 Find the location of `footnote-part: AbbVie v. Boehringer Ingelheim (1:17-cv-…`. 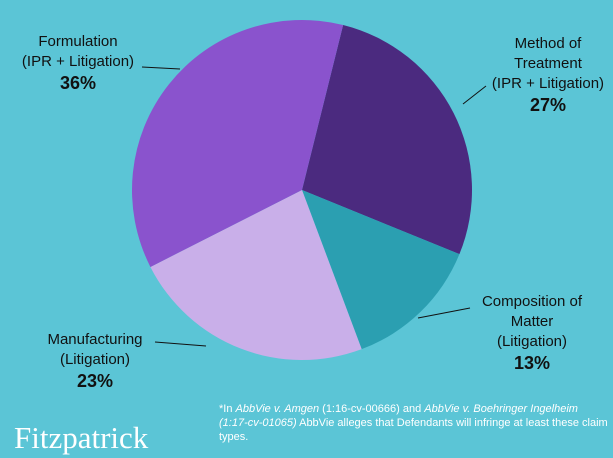

footnote-part: AbbVie v. Boehringer Ingelheim (1:17-cv-… is located at coordinates (398, 416).